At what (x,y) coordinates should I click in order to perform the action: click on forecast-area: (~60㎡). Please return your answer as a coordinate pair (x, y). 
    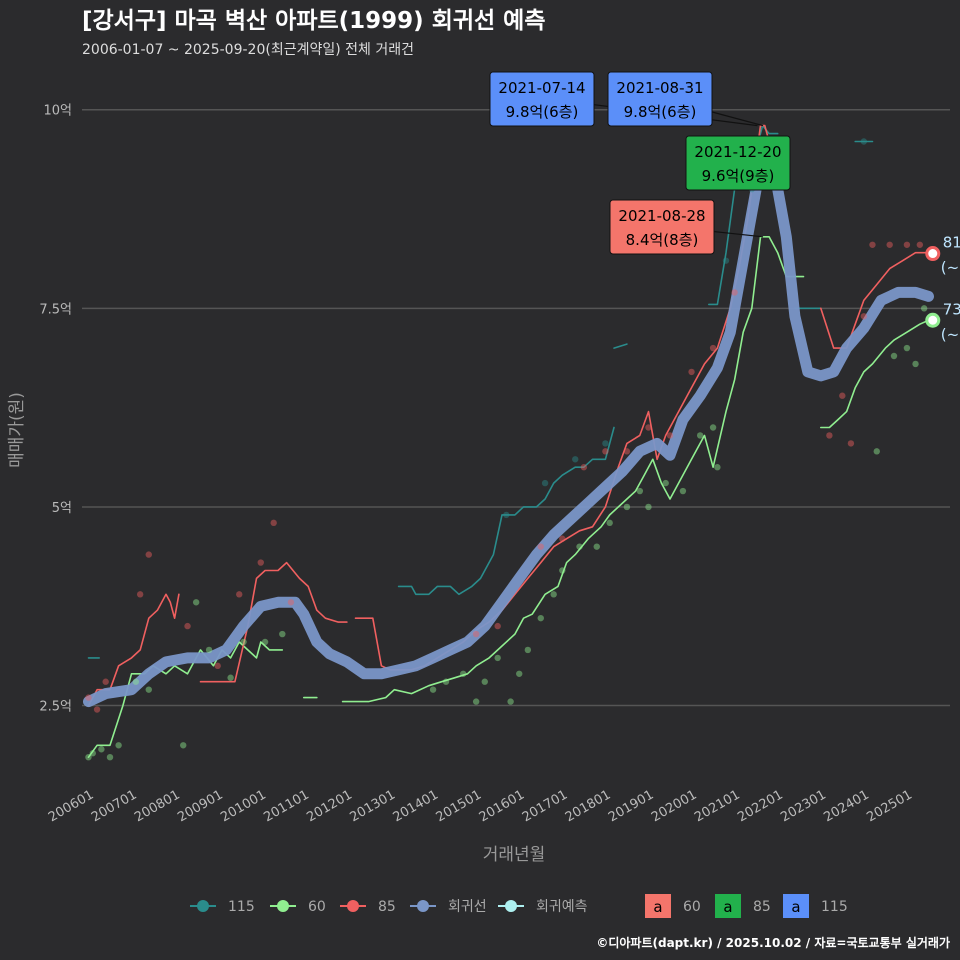
    Looking at the image, I should click on (950, 334).